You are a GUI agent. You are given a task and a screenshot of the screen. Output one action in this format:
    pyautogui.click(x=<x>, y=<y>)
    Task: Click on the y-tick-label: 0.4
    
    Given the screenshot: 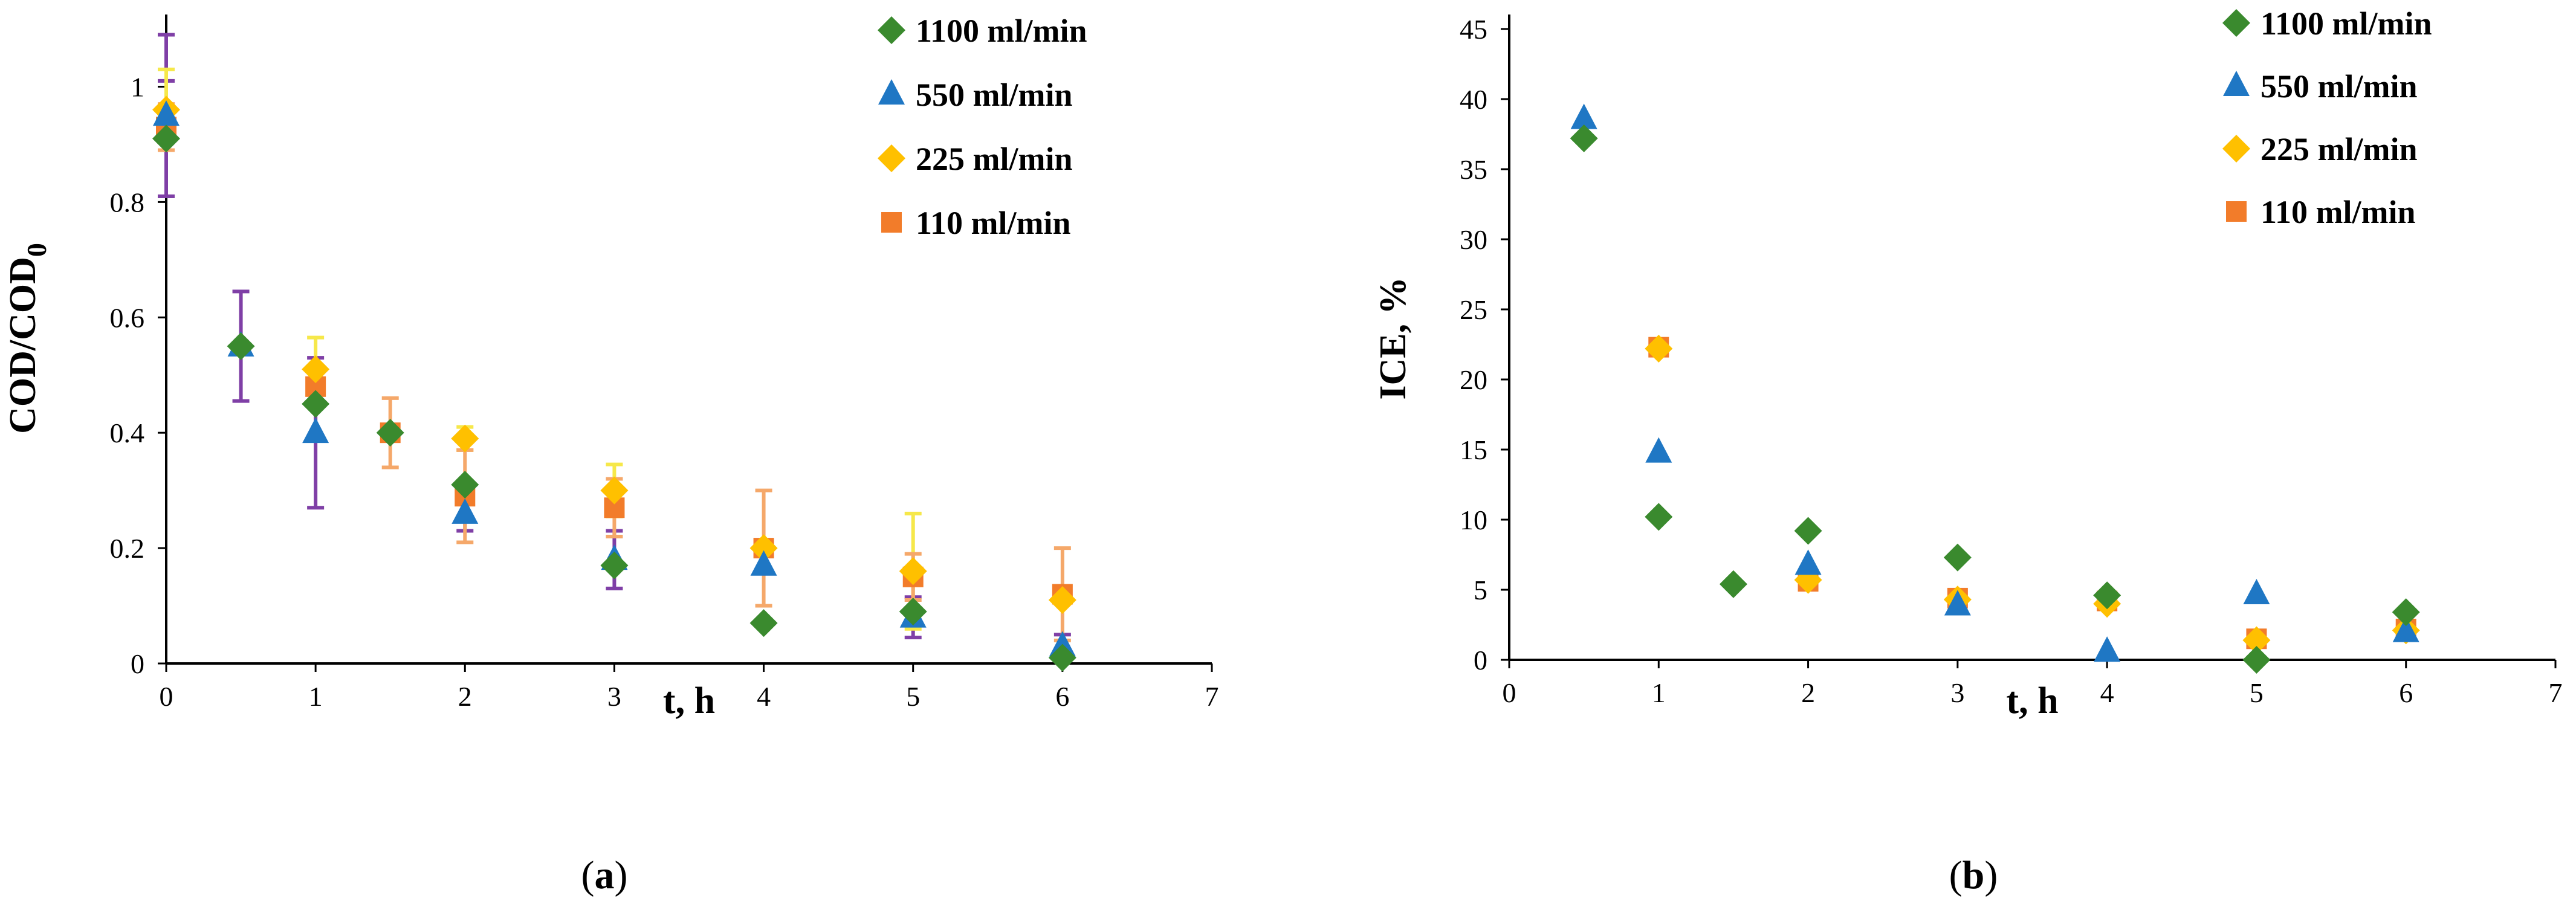 What is the action you would take?
    pyautogui.click(x=127, y=433)
    